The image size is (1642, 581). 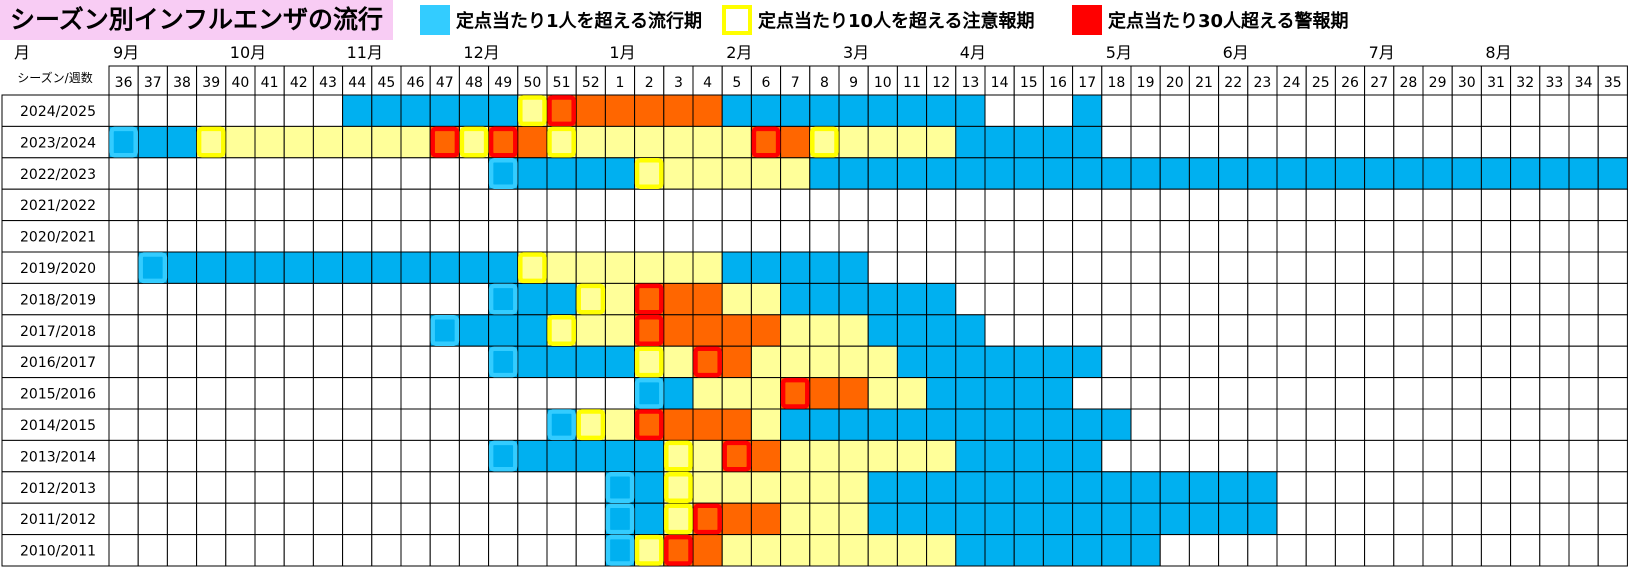 I want to click on week-label: 20, so click(x=1175, y=83).